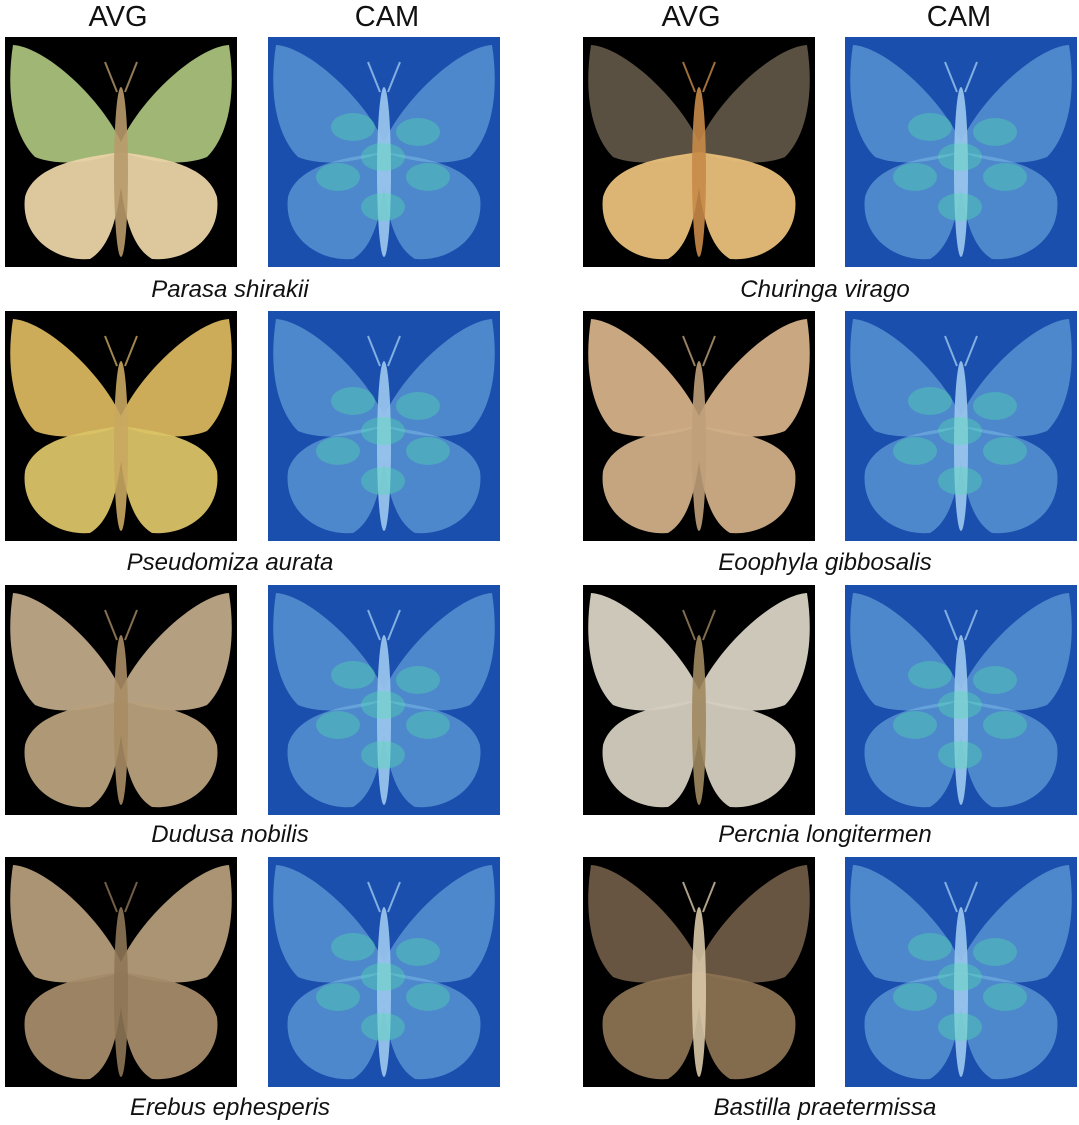  Describe the element at coordinates (825, 834) in the screenshot. I see `species-caption: Percnia longitermen` at that location.